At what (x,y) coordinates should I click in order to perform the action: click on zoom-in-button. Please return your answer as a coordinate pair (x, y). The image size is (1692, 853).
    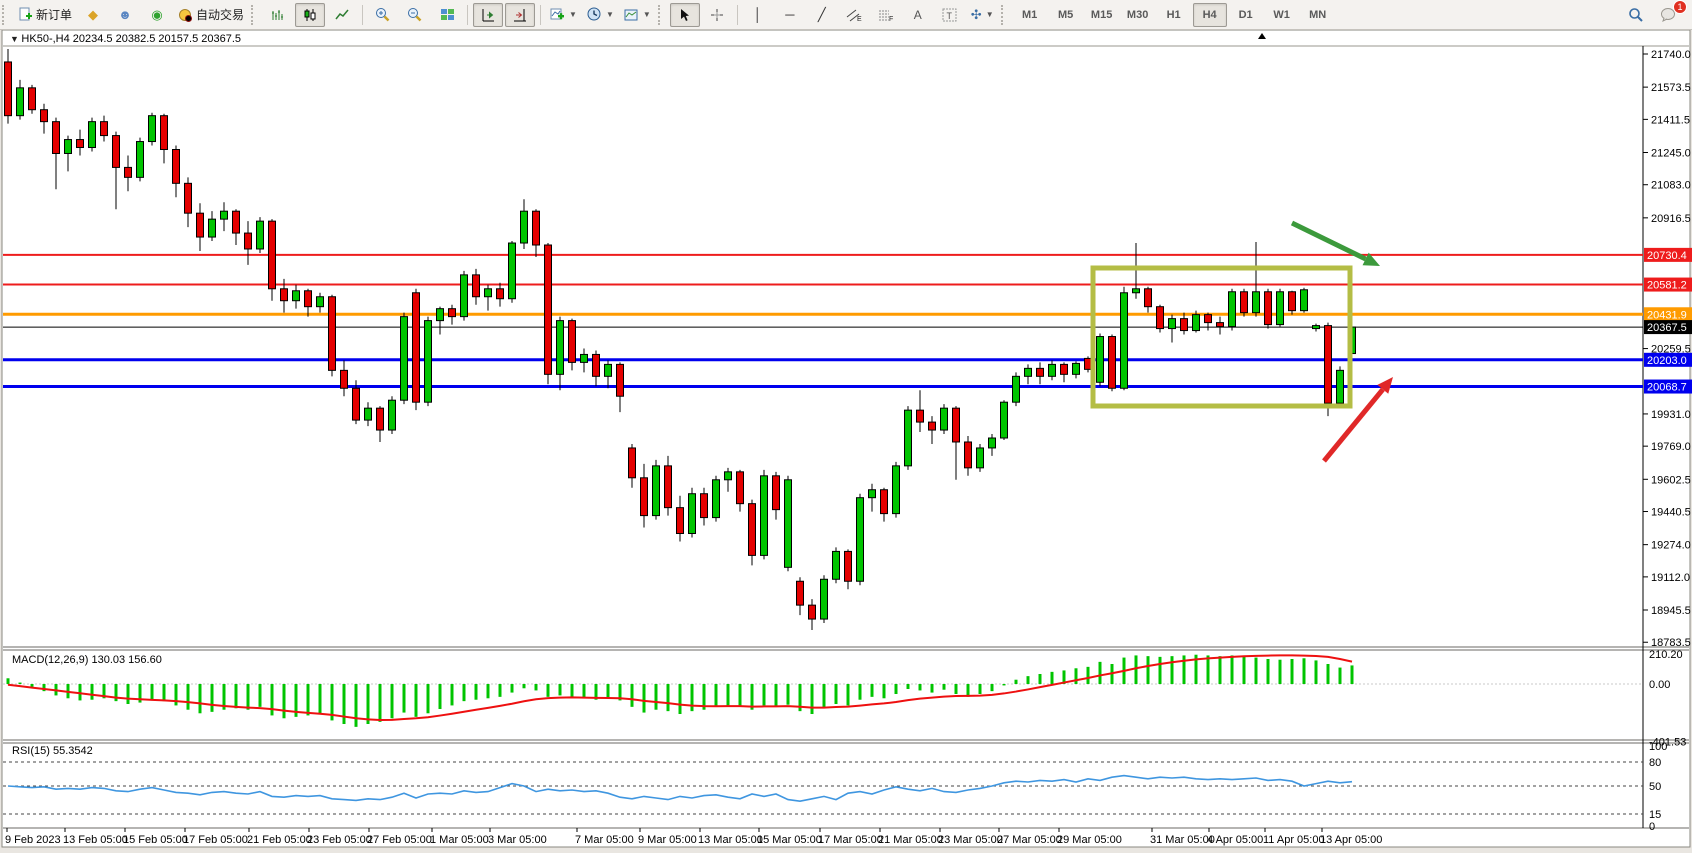
    Looking at the image, I should click on (383, 15).